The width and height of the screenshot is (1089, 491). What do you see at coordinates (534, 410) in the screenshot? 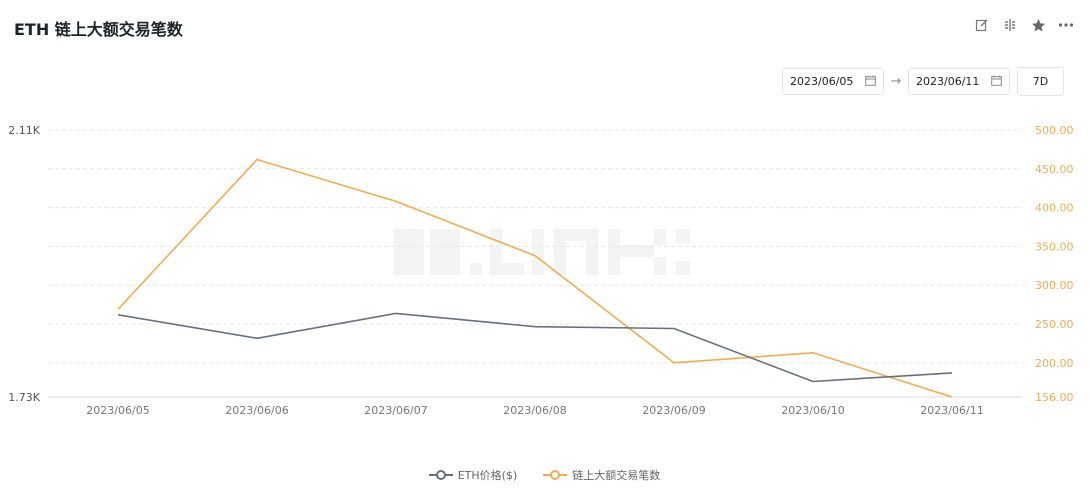
I see `x-tick-label: 2023/06/08` at bounding box center [534, 410].